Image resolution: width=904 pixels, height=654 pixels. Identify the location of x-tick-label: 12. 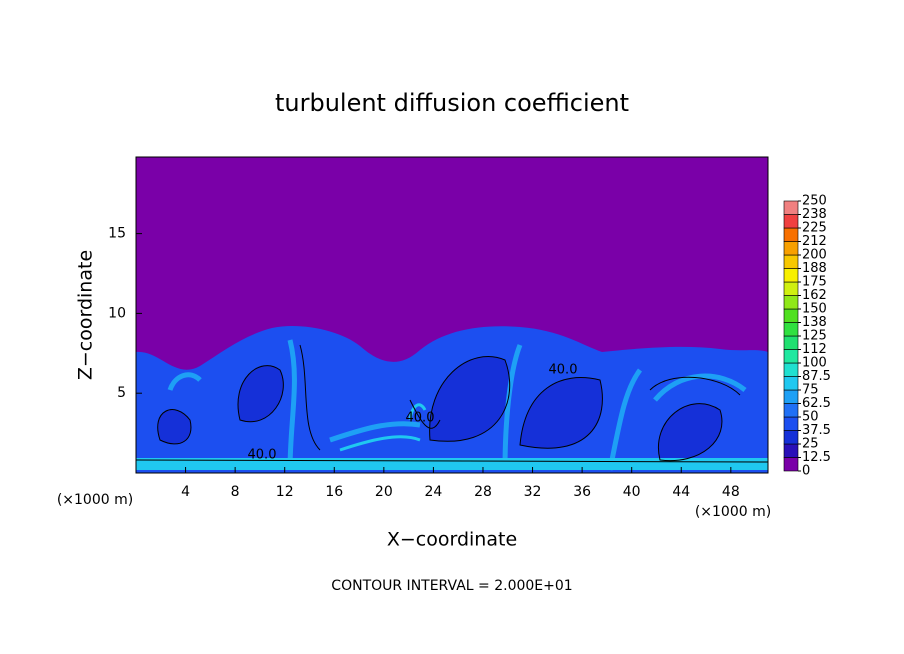
(285, 492).